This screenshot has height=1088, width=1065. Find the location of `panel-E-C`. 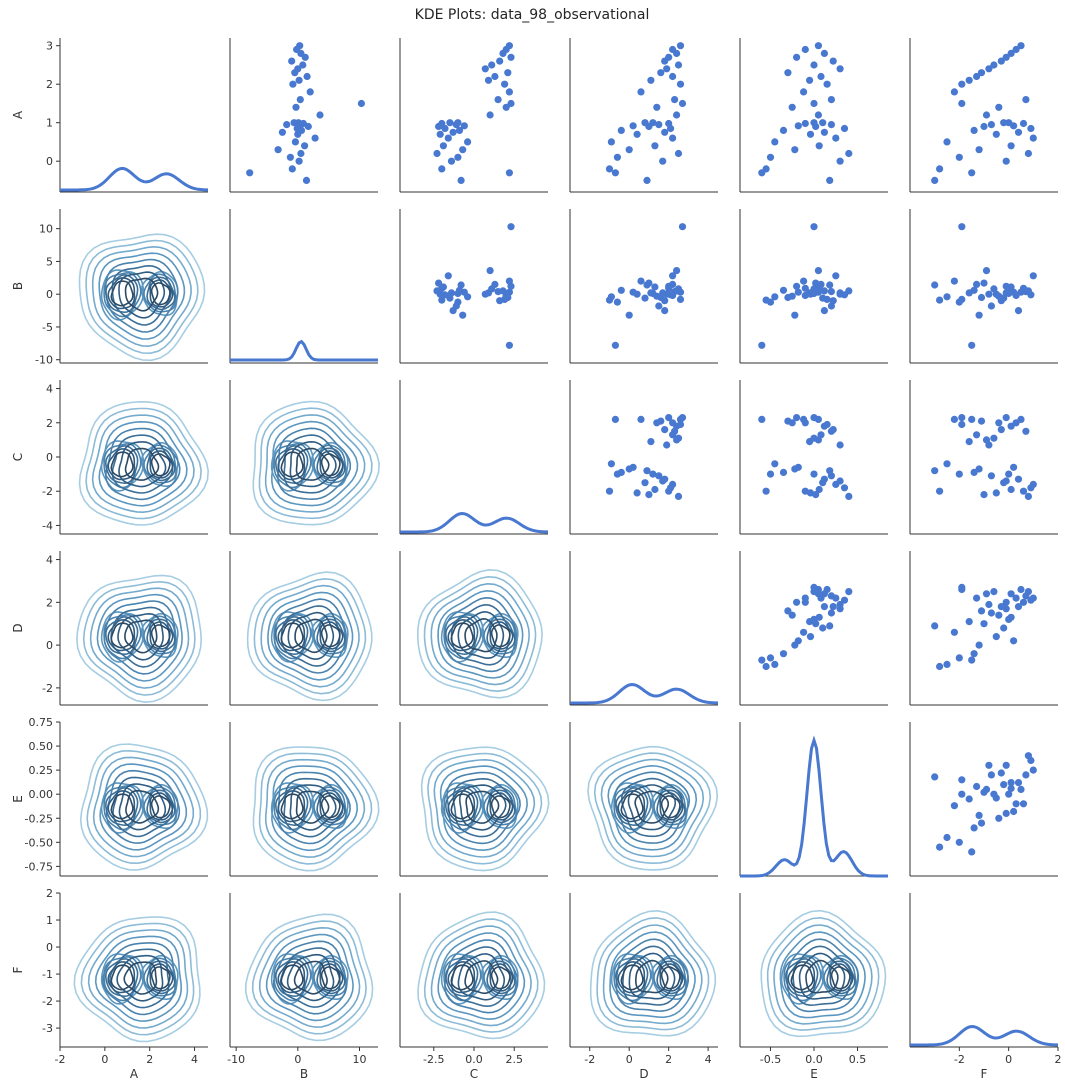

panel-E-C is located at coordinates (474, 799).